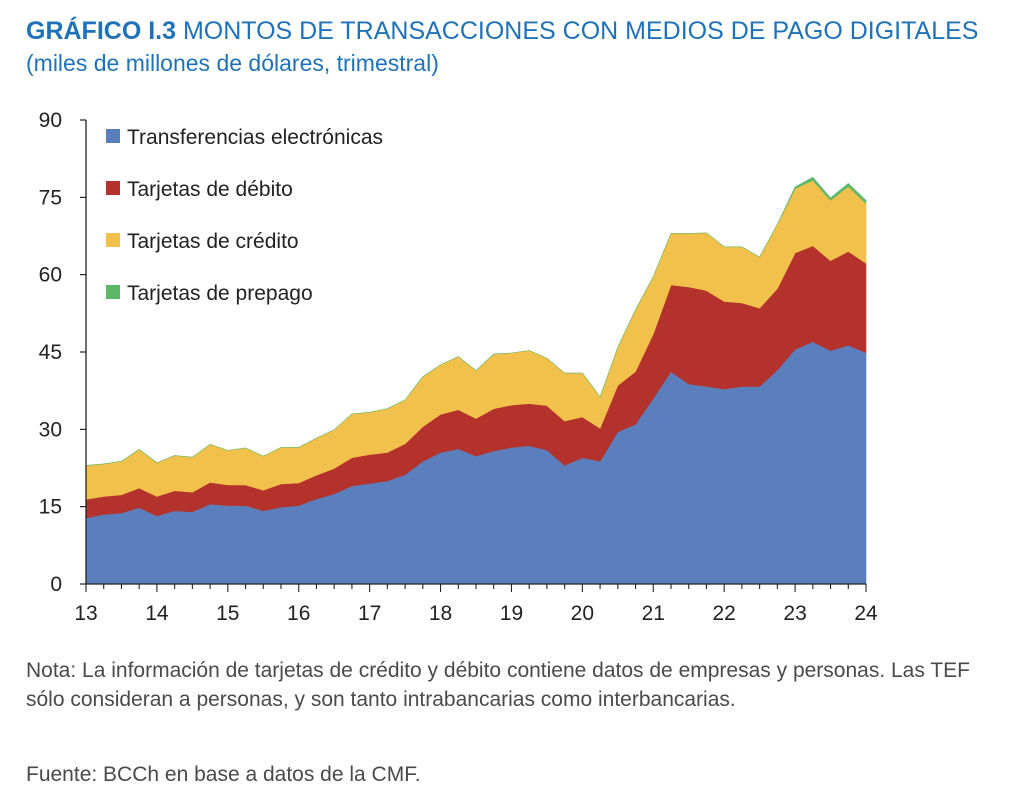  Describe the element at coordinates (50, 429) in the screenshot. I see `y-tick-label: 30` at that location.